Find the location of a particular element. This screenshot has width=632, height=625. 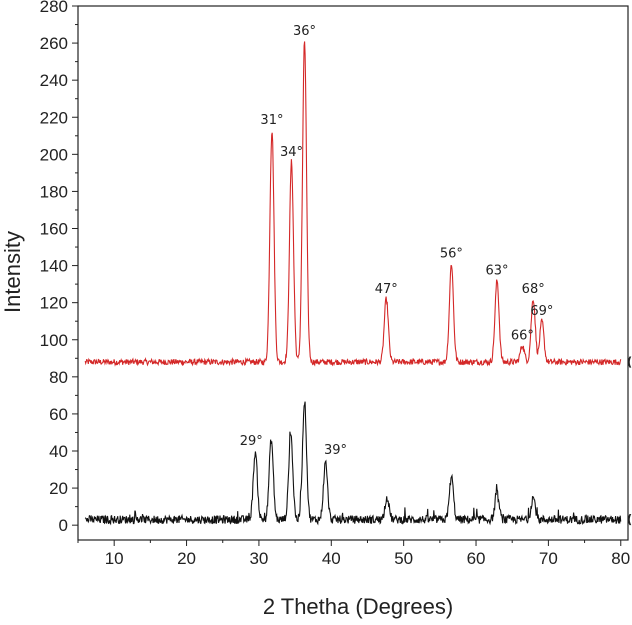

peak-label: 34° is located at coordinates (291, 152).